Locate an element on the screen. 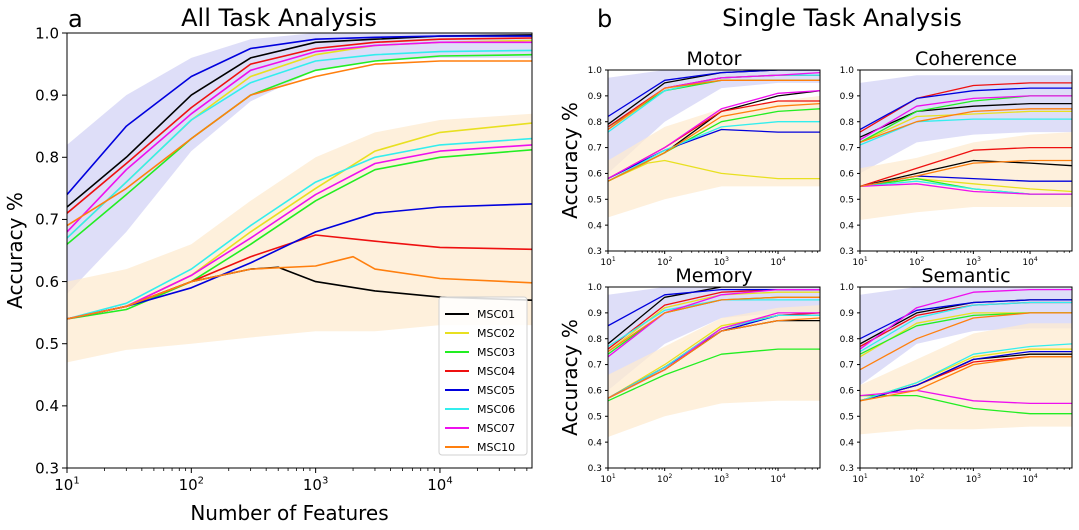 The image size is (1079, 530). x-tick-label-semantic: 10¹ is located at coordinates (859, 479).